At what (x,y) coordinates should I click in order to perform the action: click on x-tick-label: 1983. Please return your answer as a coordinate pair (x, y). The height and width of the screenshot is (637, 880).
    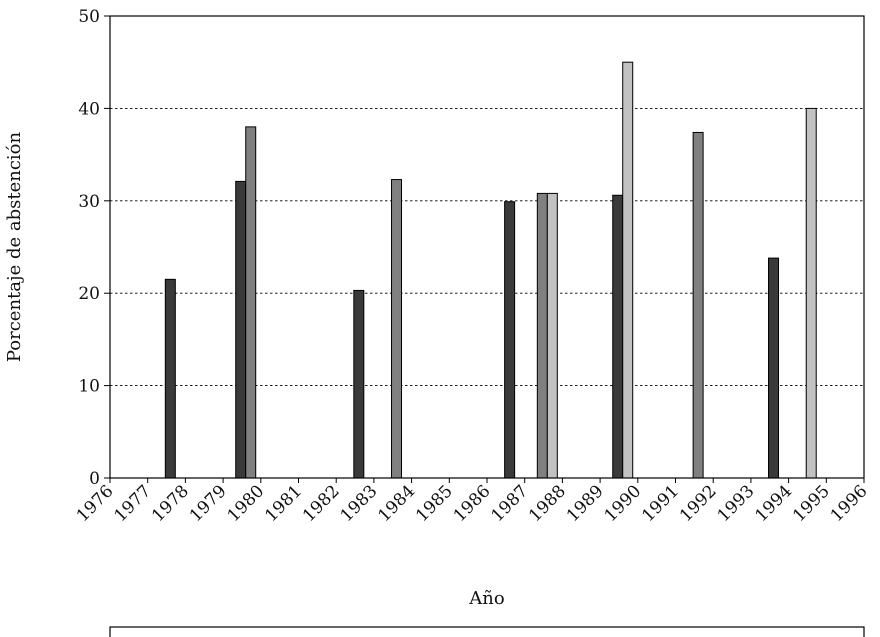
    Looking at the image, I should click on (359, 503).